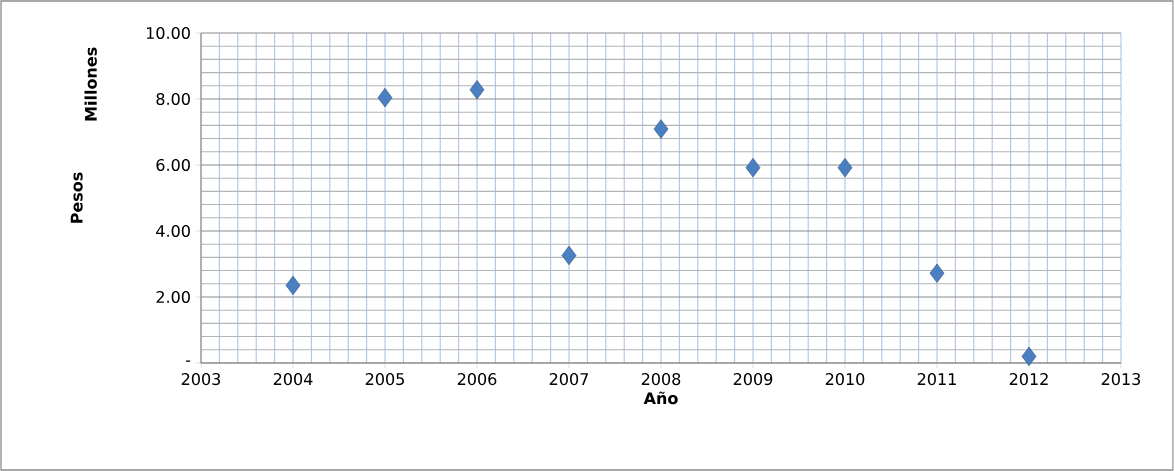 The image size is (1174, 471). What do you see at coordinates (753, 379) in the screenshot?
I see `x-tick-label: 2009` at bounding box center [753, 379].